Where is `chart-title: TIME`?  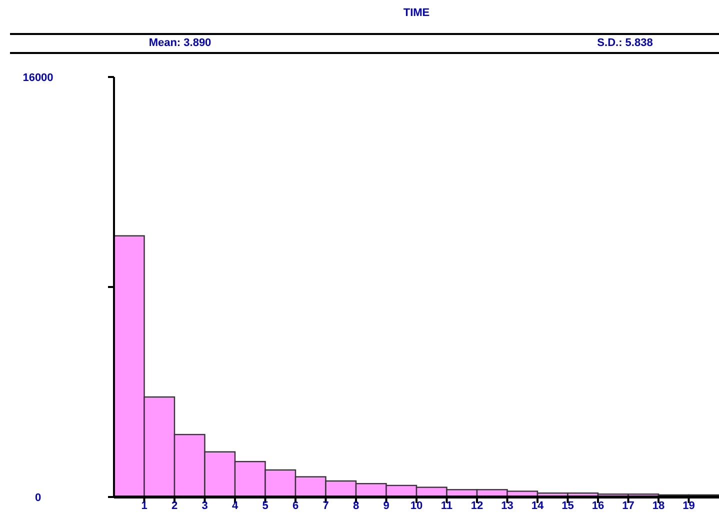
chart-title: TIME is located at coordinates (416, 13).